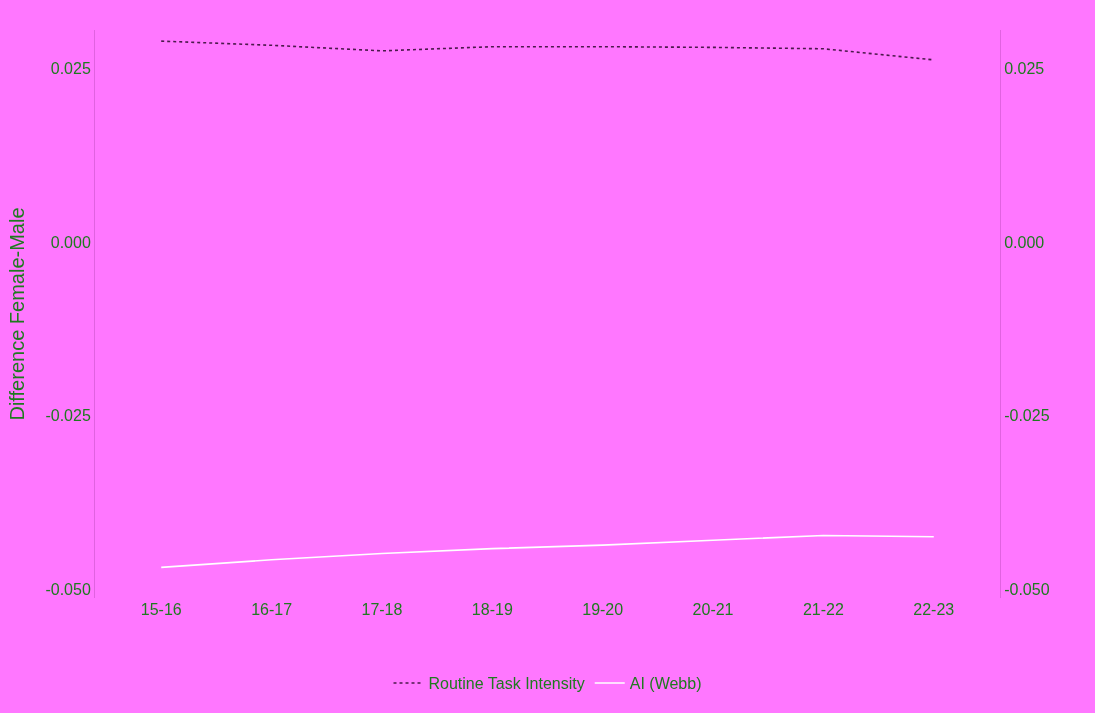 The height and width of the screenshot is (713, 1095). Describe the element at coordinates (1027, 416) in the screenshot. I see `y2-tick-label: -0.025` at that location.